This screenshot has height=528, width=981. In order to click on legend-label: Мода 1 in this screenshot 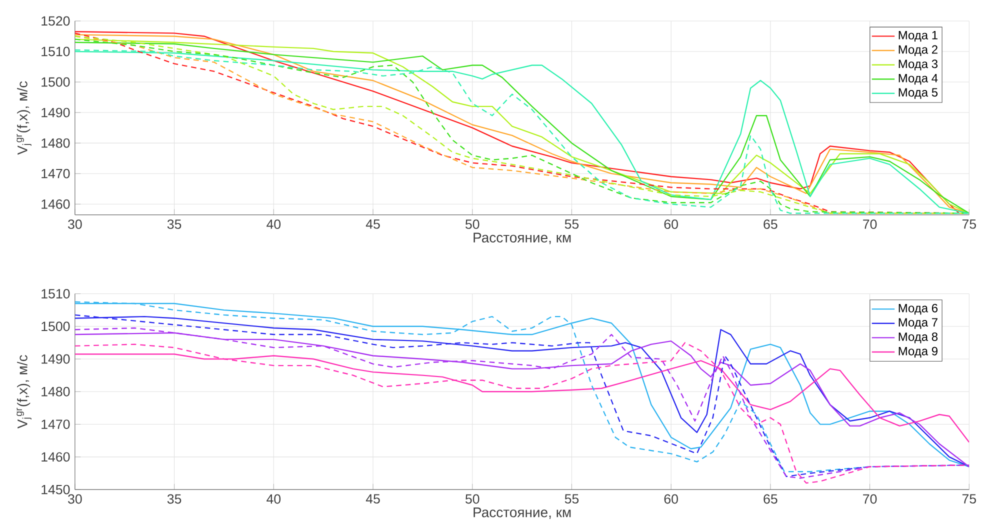, I will do `click(918, 36)`.